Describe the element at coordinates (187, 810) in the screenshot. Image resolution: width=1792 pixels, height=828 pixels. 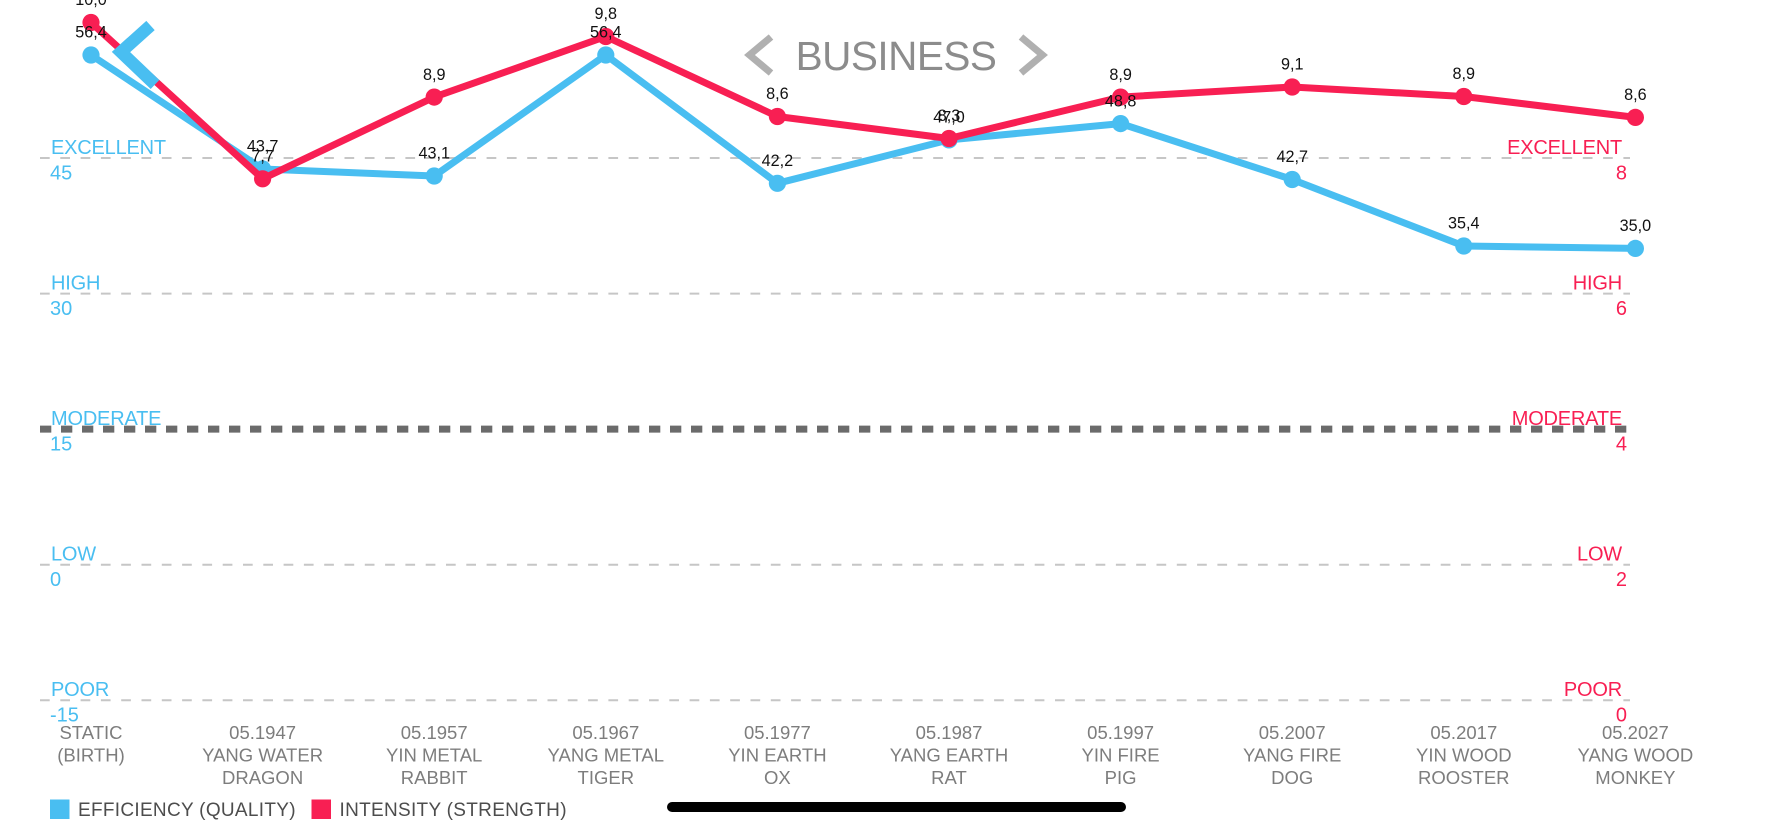
I see `svg-text: EFFICIENCY (QUALITY)` at that location.